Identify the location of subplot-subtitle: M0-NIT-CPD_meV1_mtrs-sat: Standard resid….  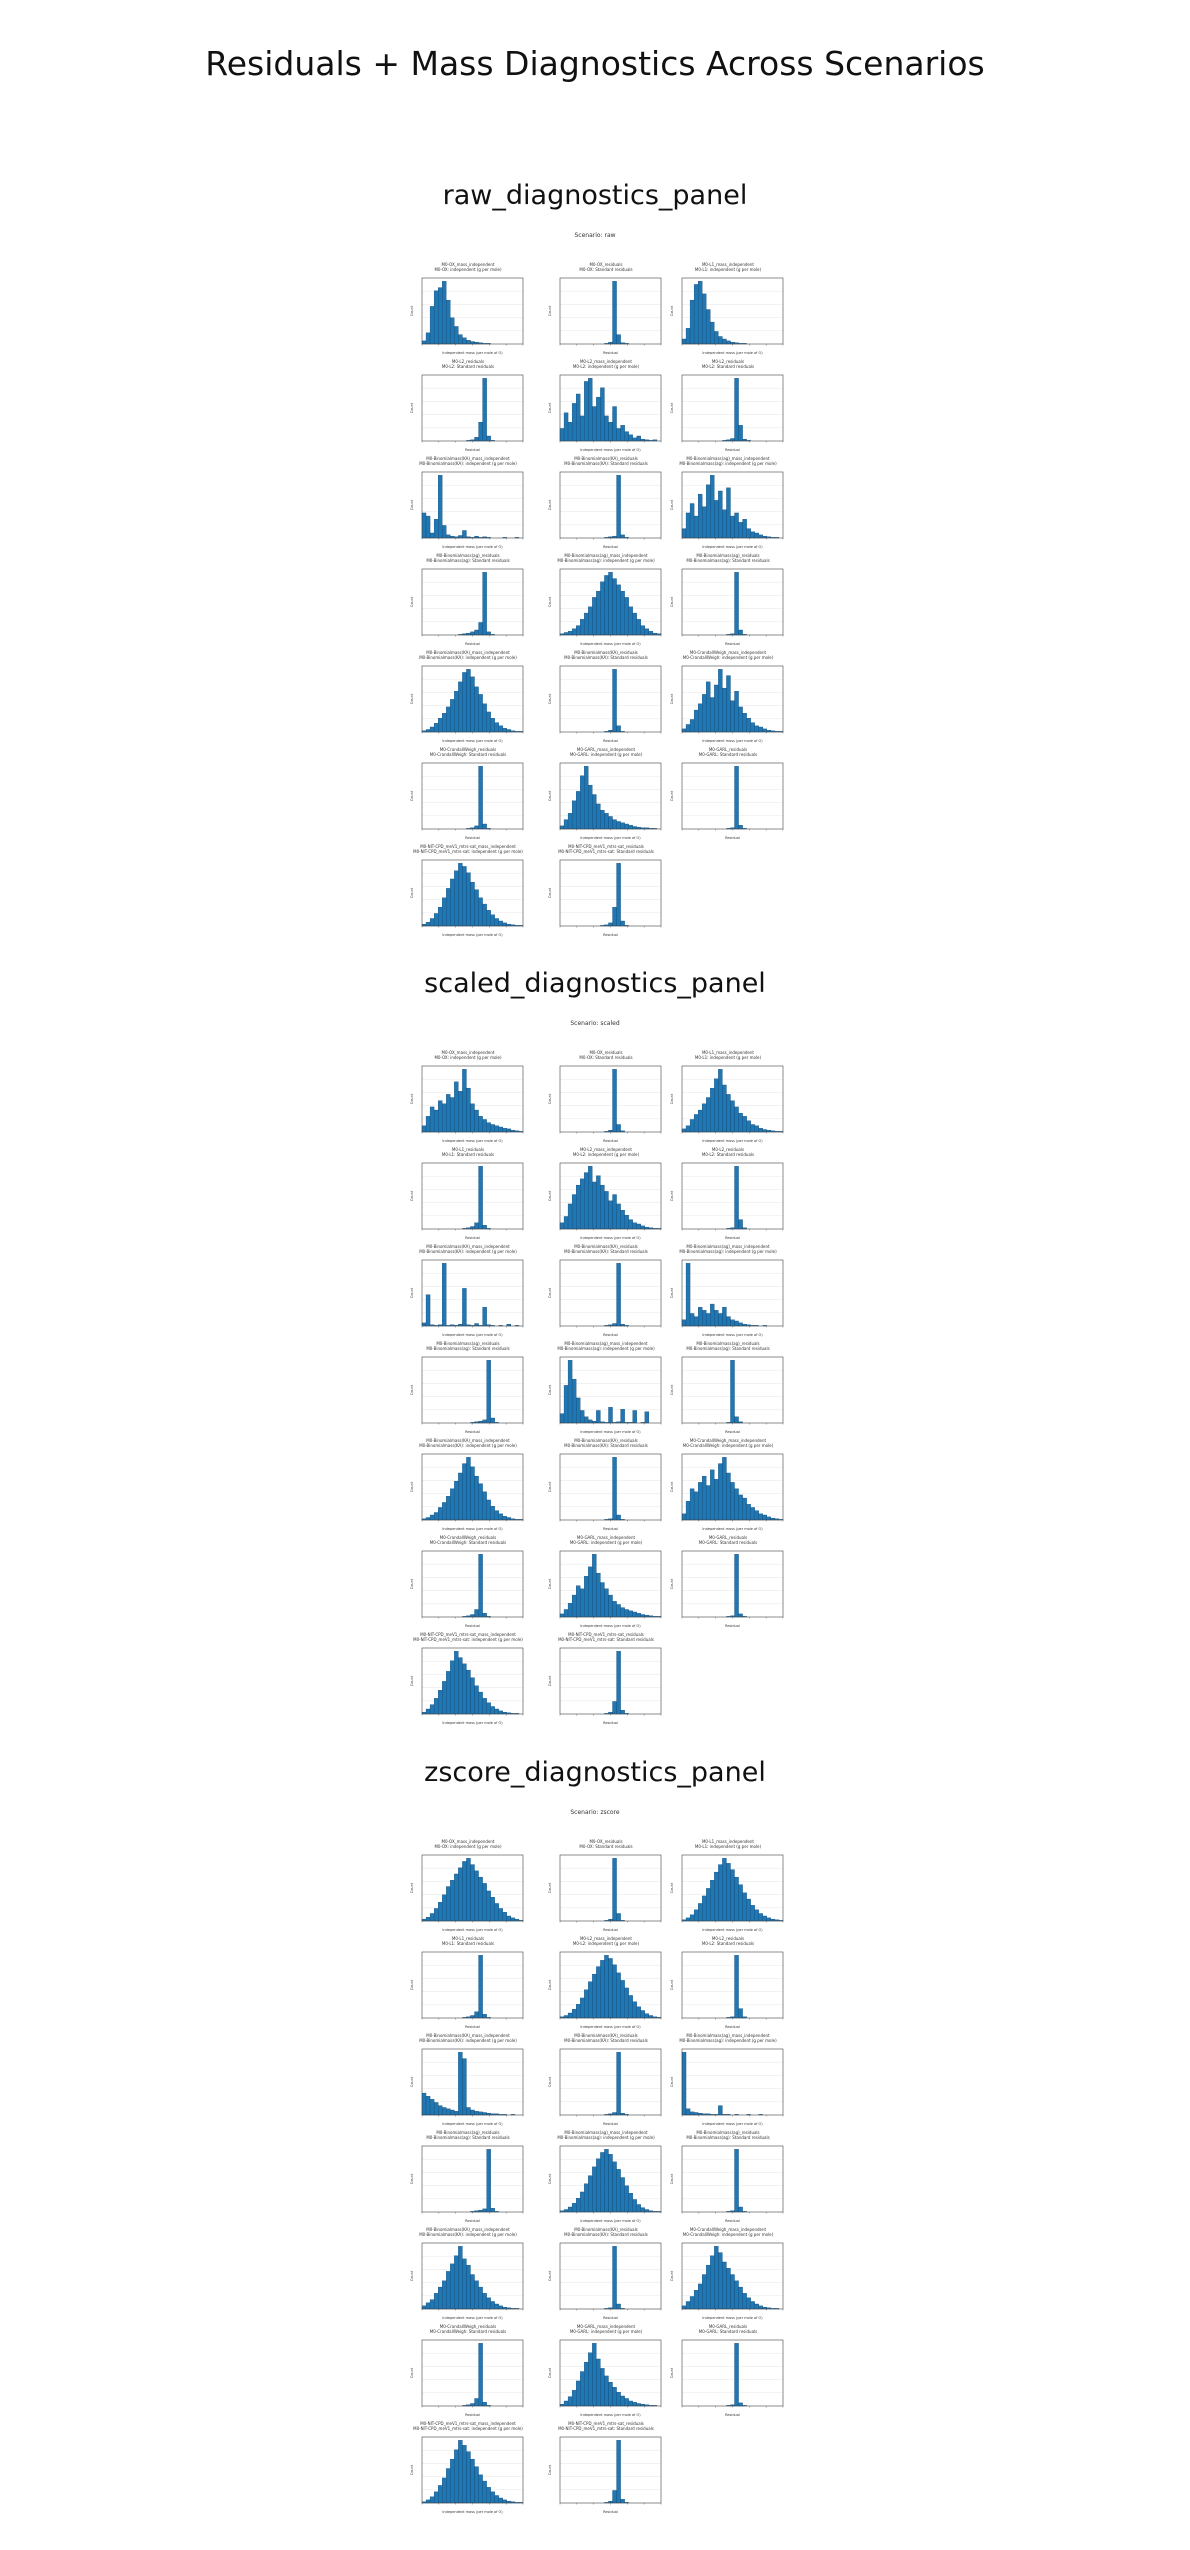
(606, 851).